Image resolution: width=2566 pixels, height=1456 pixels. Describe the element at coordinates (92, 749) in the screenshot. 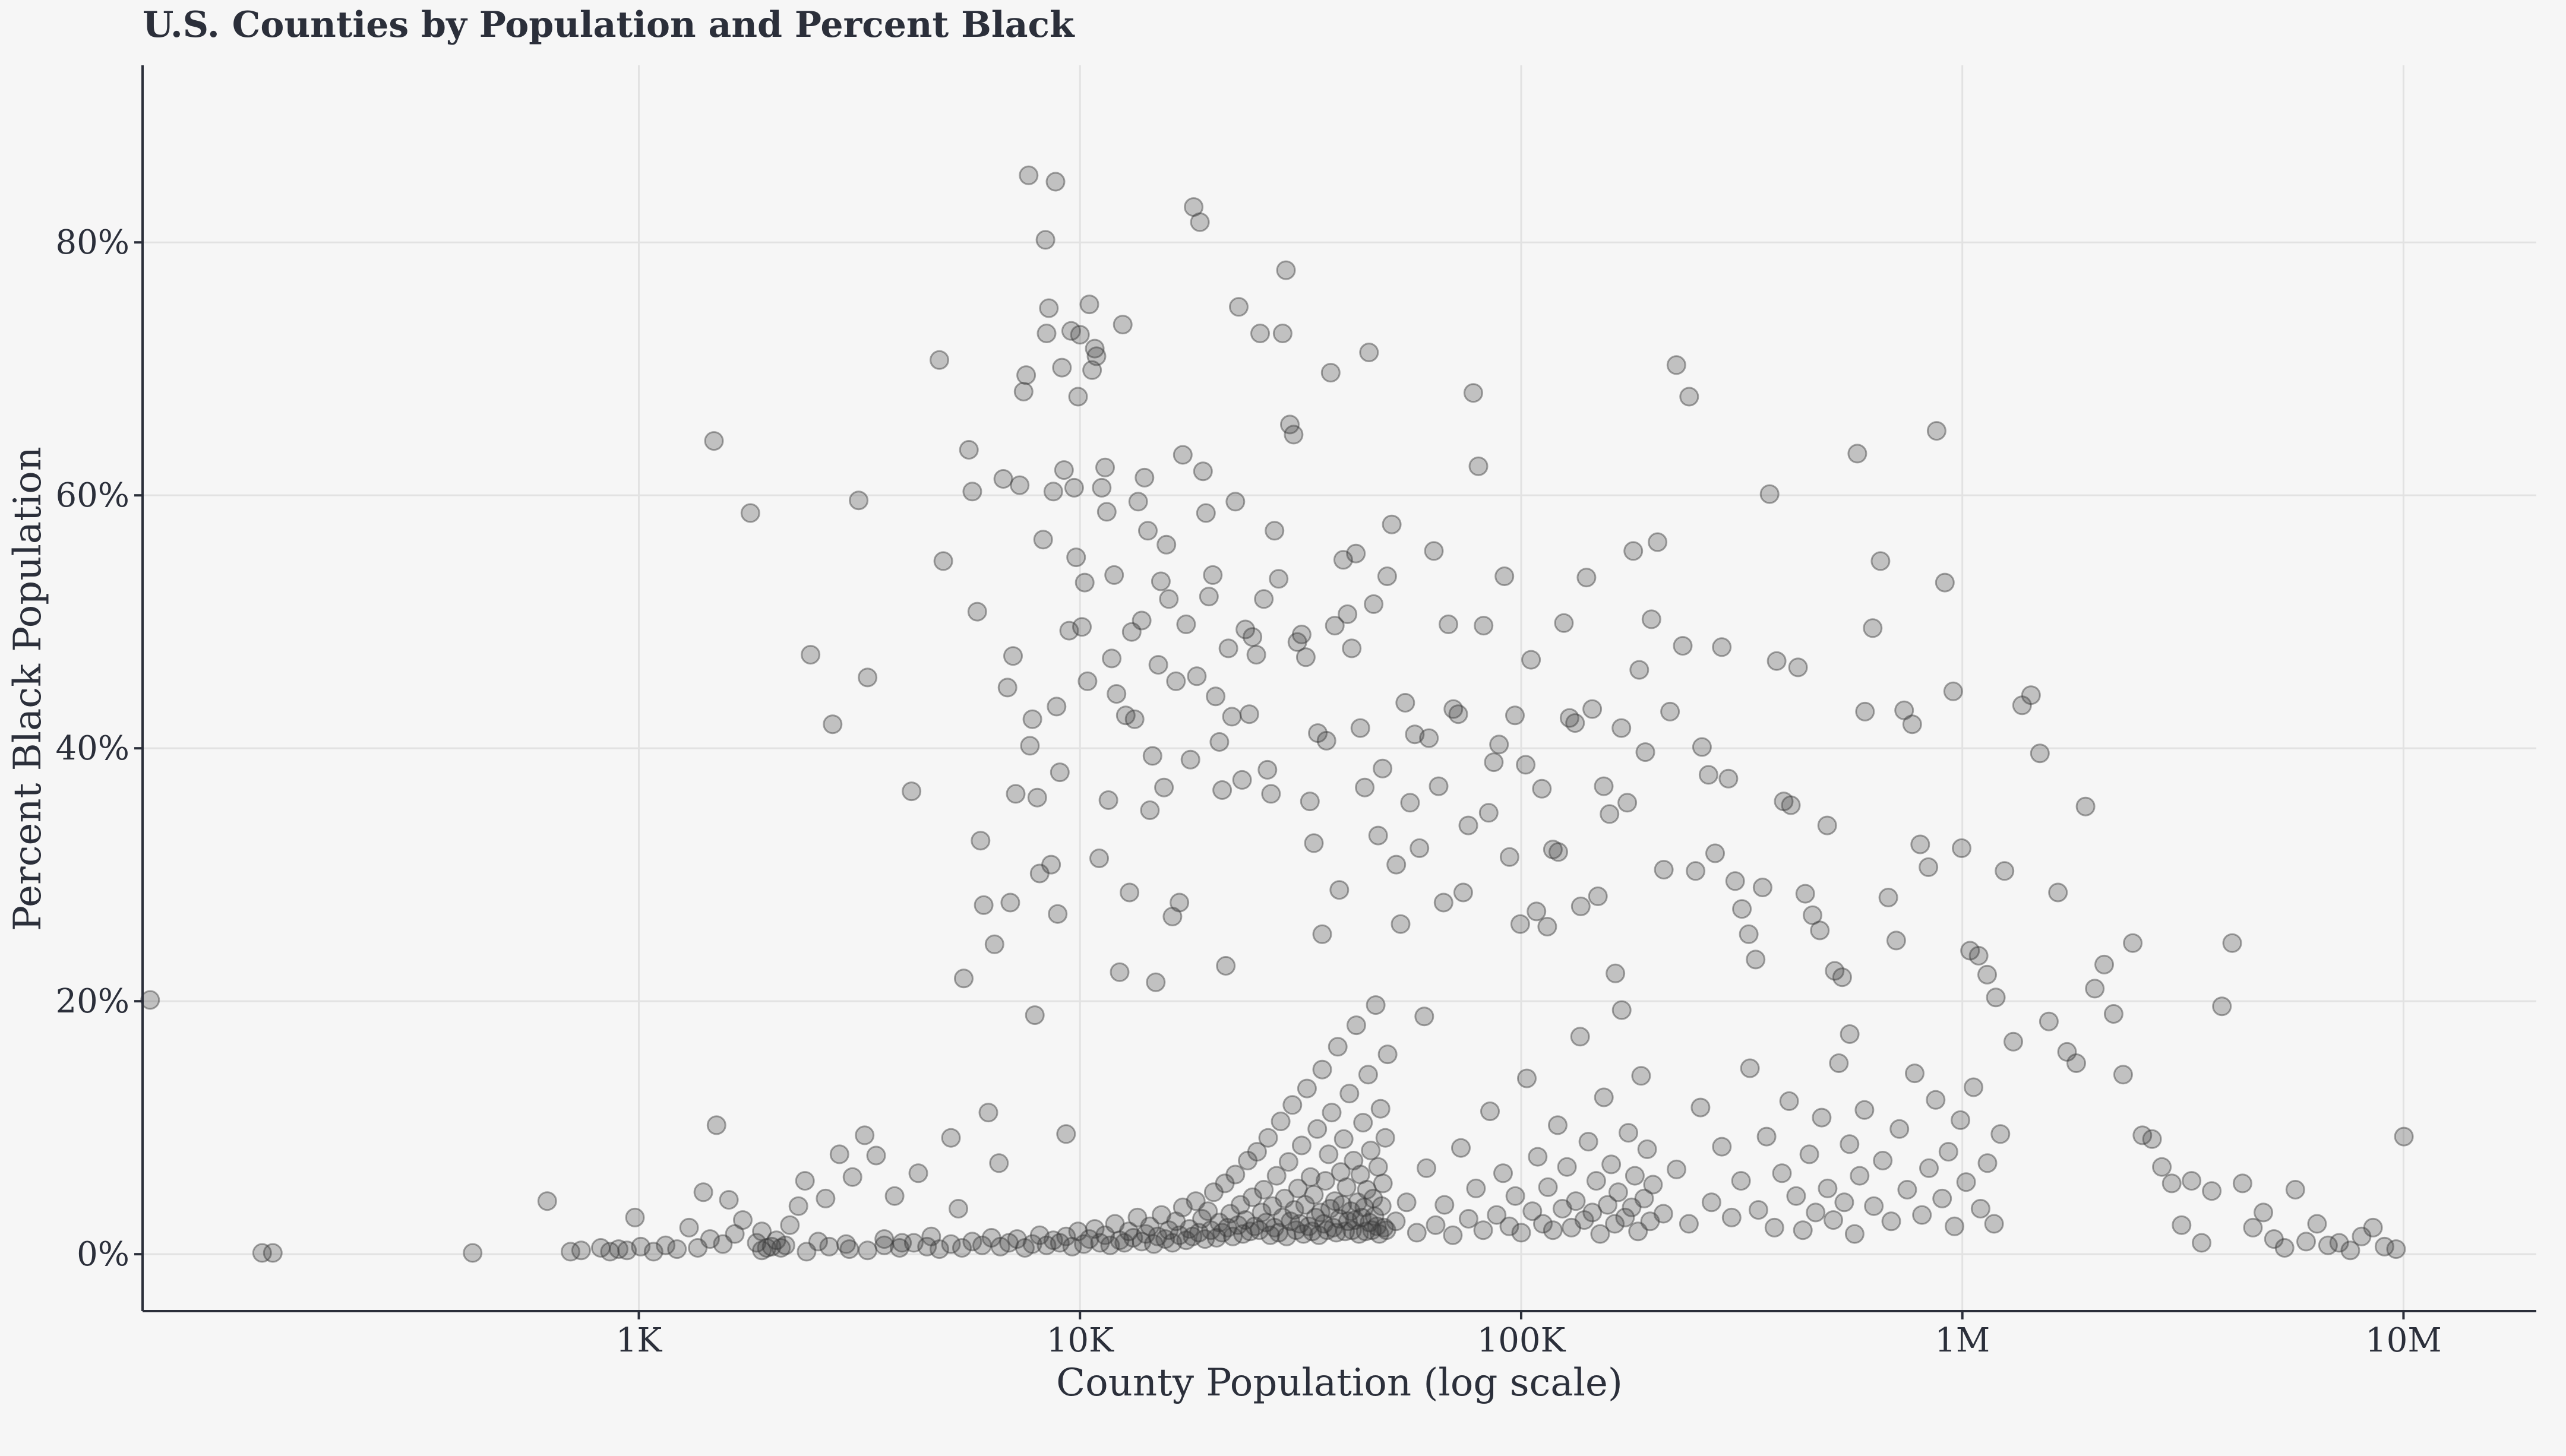

I see `y-tick-label: 40%` at that location.